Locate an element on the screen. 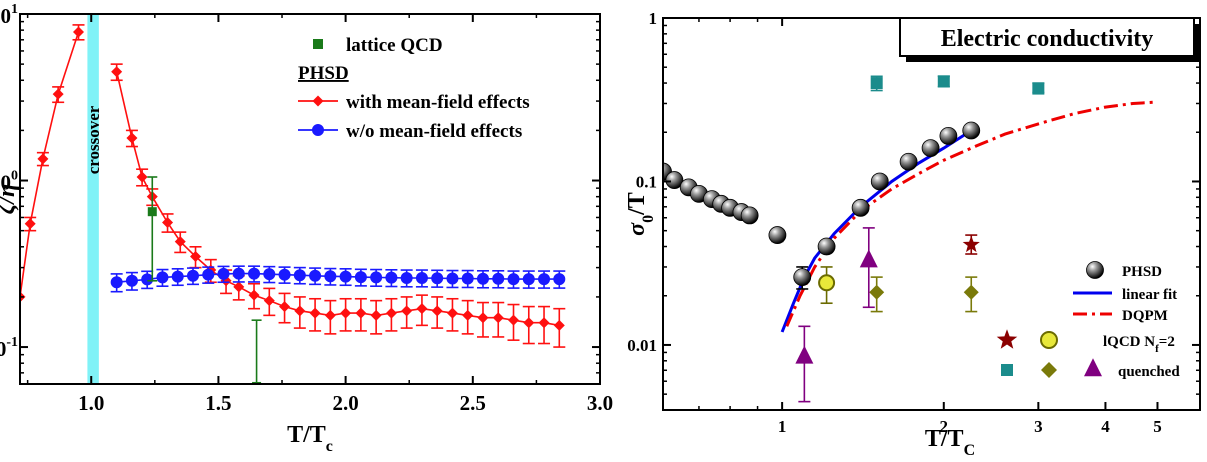  left-y-axis-label: ζ/η is located at coordinates (10, 199).